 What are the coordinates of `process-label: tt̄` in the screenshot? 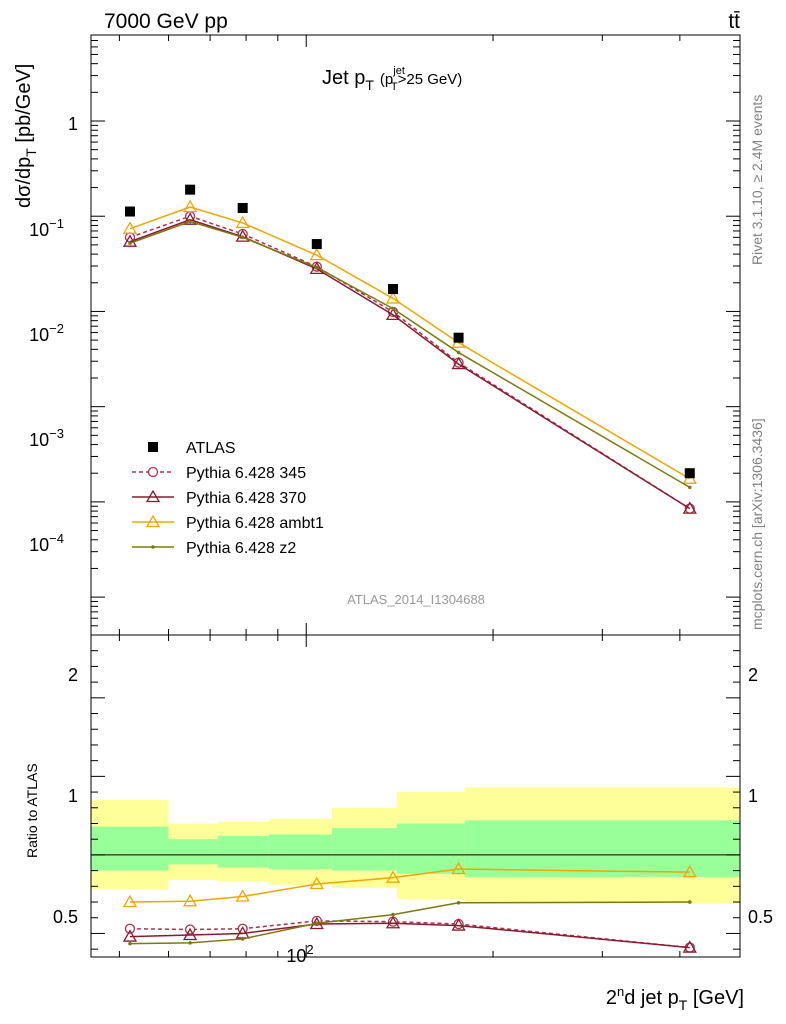 It's located at (734, 21).